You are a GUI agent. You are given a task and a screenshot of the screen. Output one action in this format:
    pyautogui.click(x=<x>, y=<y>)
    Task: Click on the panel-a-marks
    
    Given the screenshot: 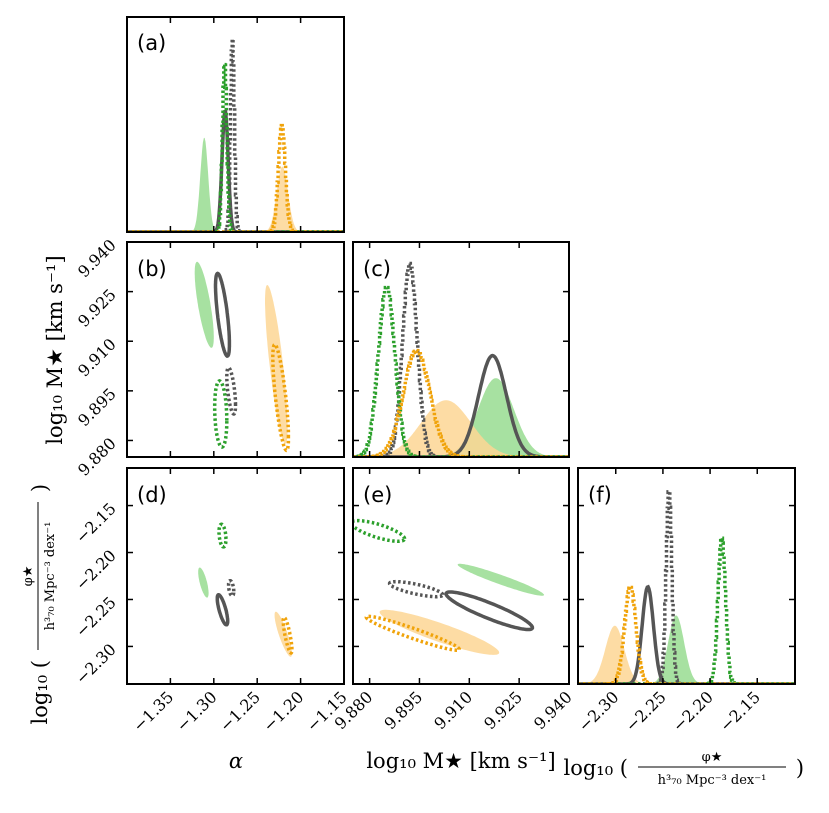 What is the action you would take?
    pyautogui.click(x=235, y=134)
    